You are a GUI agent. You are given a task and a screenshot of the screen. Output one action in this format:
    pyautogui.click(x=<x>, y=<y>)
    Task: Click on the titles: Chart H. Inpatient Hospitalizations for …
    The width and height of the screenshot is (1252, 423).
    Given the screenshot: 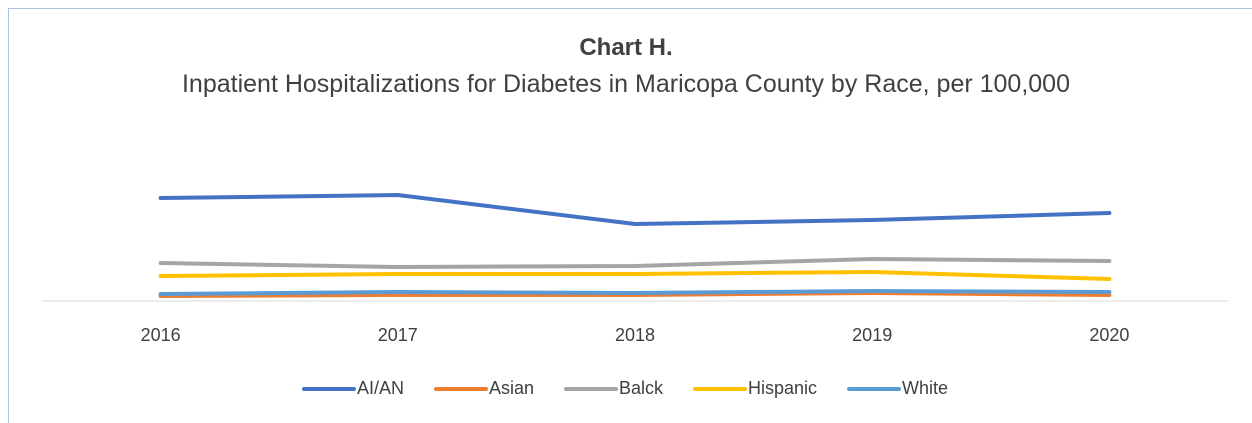 What is the action you would take?
    pyautogui.click(x=626, y=66)
    